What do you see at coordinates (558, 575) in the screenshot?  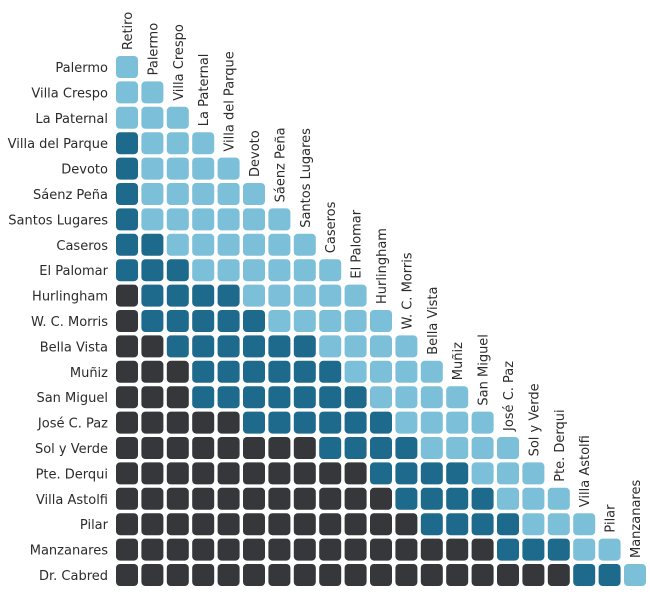 I see `cell-dr-cabred-pte-derqui` at bounding box center [558, 575].